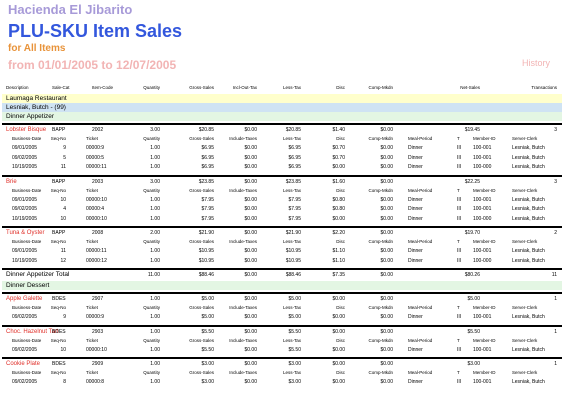 The image size is (564, 404). What do you see at coordinates (25, 251) in the screenshot?
I see `detail-cell: 09/01/2005` at bounding box center [25, 251].